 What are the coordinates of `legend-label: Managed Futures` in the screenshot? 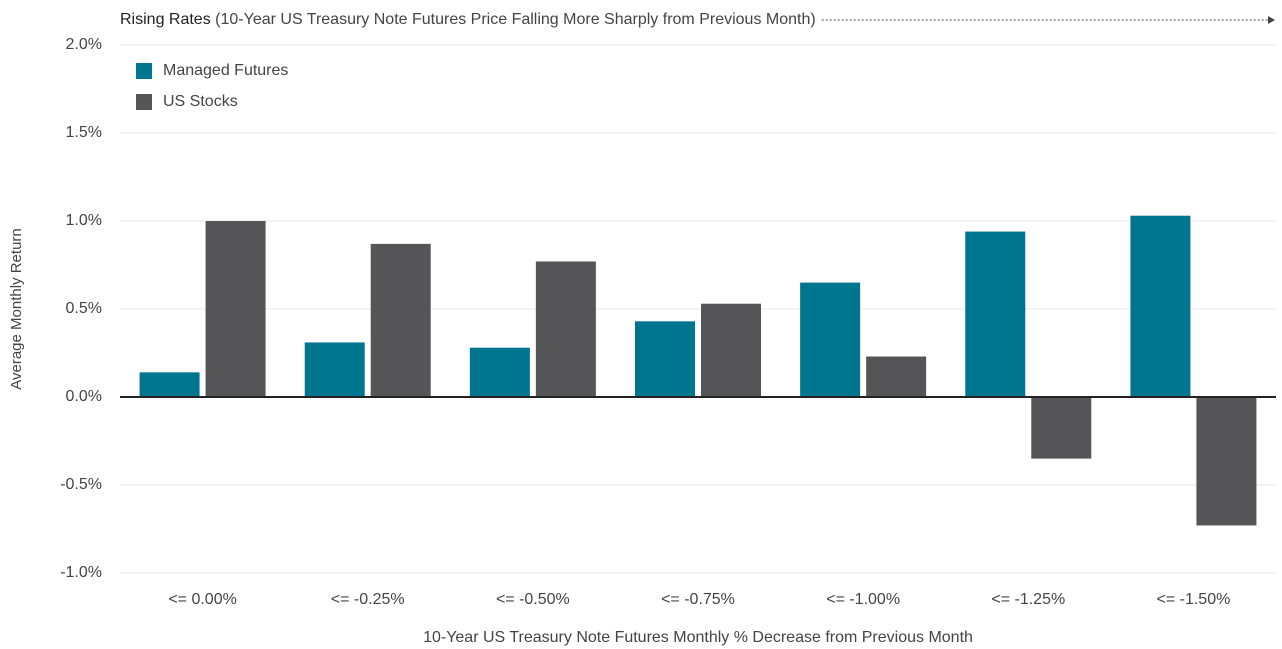 It's located at (225, 70).